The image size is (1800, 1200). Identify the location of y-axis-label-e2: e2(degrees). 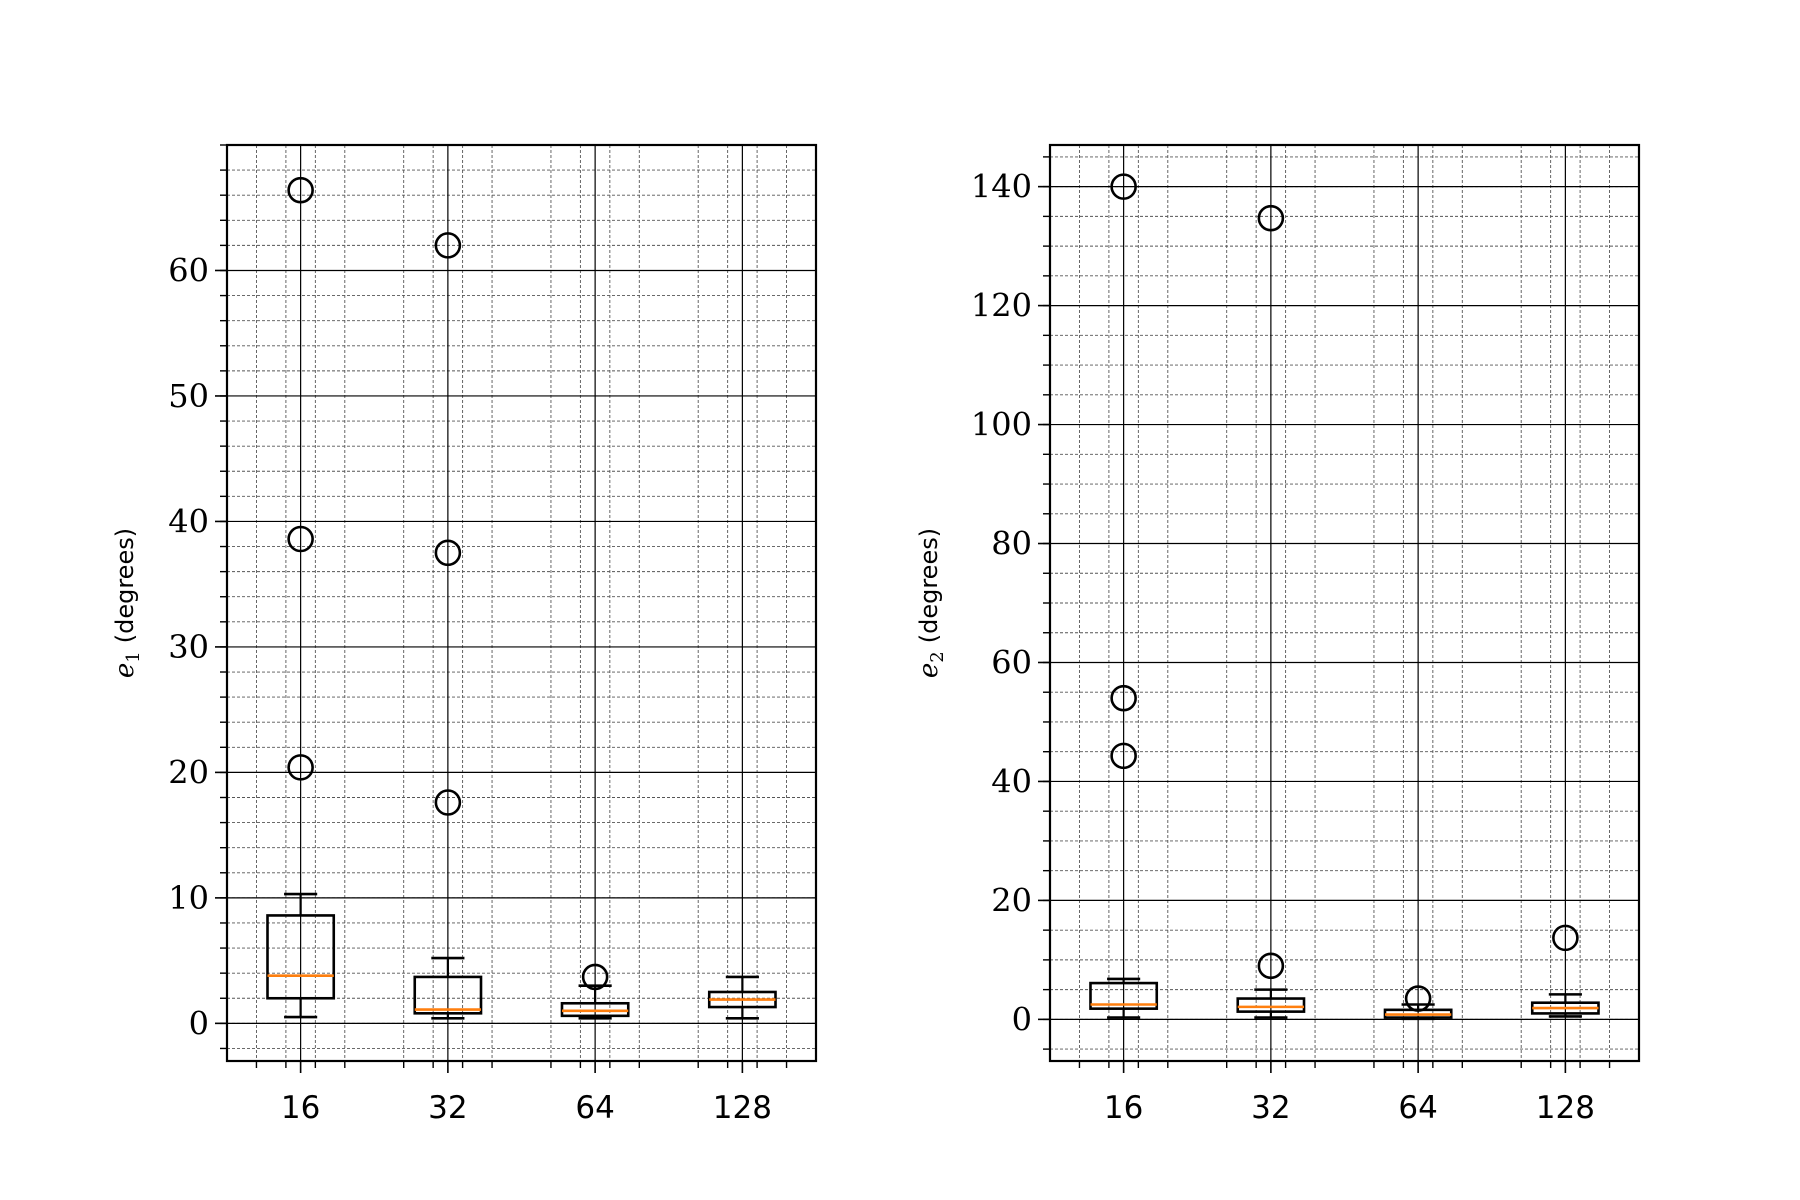
(931, 603).